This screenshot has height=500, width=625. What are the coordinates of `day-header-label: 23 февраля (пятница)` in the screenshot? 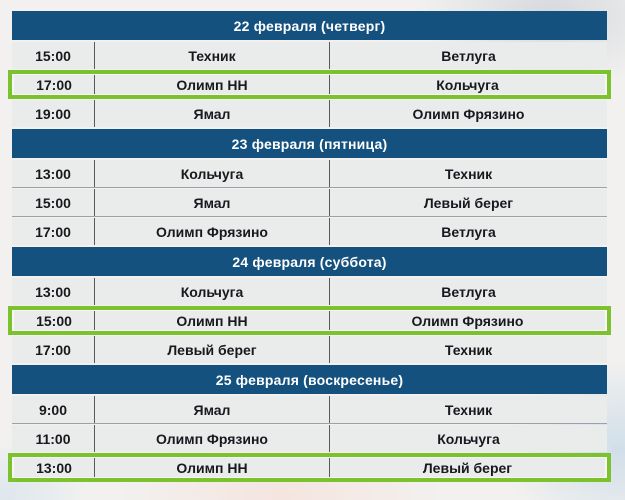 It's located at (309, 143).